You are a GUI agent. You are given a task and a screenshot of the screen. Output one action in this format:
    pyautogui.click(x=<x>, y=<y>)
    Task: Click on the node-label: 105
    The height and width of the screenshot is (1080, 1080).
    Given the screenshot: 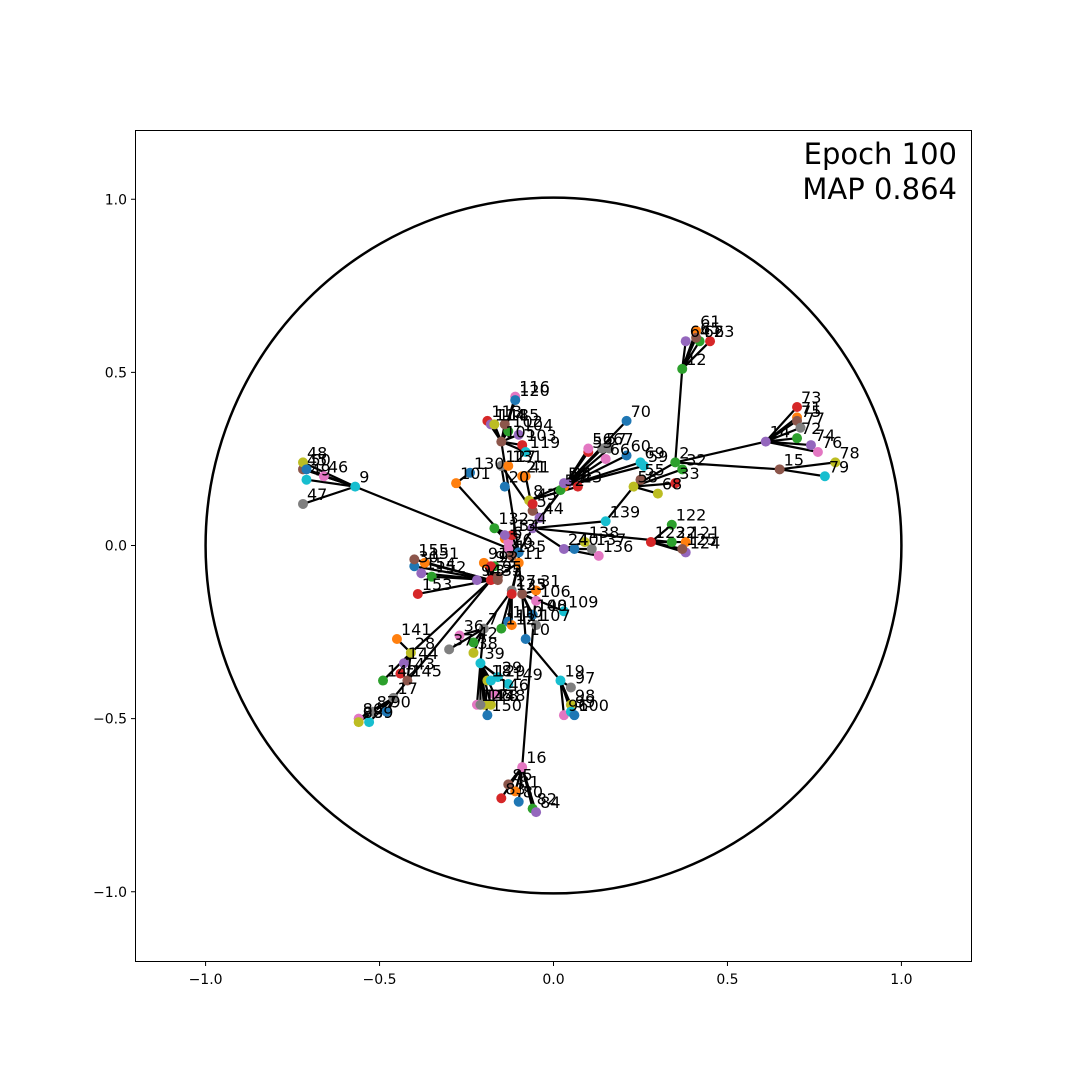 What is the action you would take?
    pyautogui.click(x=520, y=432)
    